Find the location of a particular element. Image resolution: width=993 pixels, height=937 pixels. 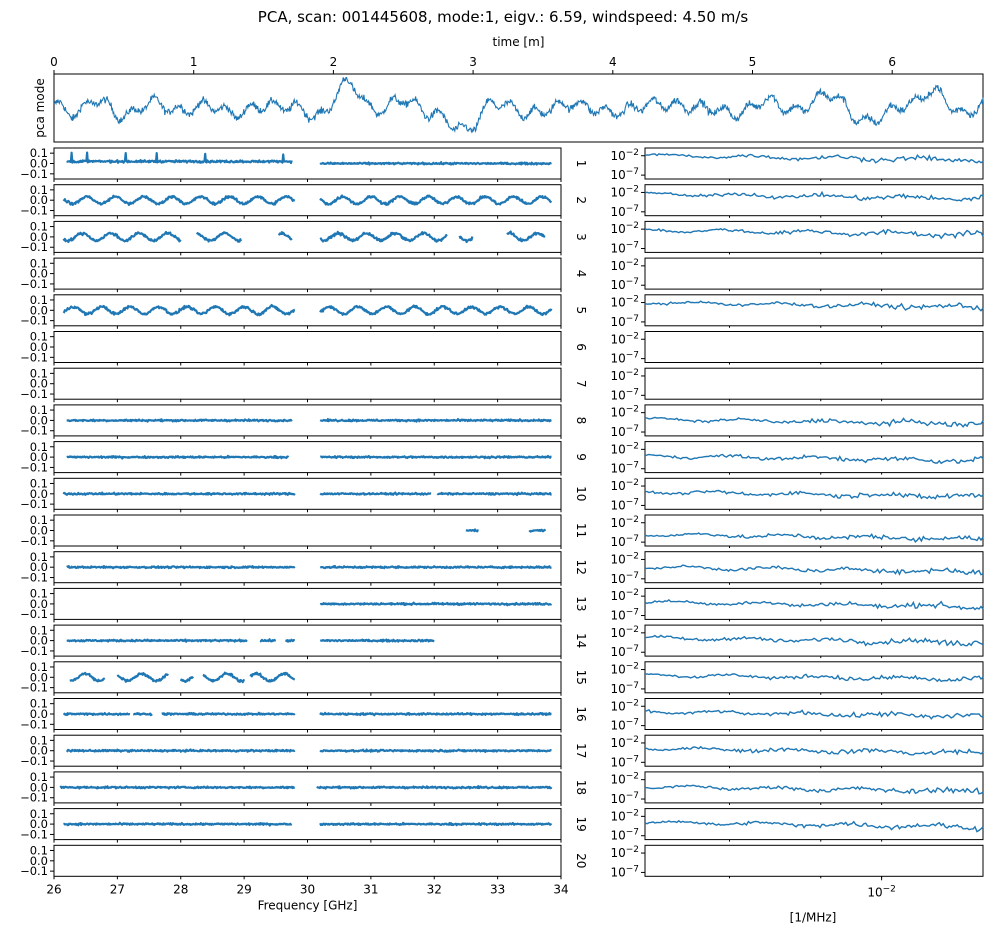

frequency-x-tick-label: 26 is located at coordinates (53, 889).